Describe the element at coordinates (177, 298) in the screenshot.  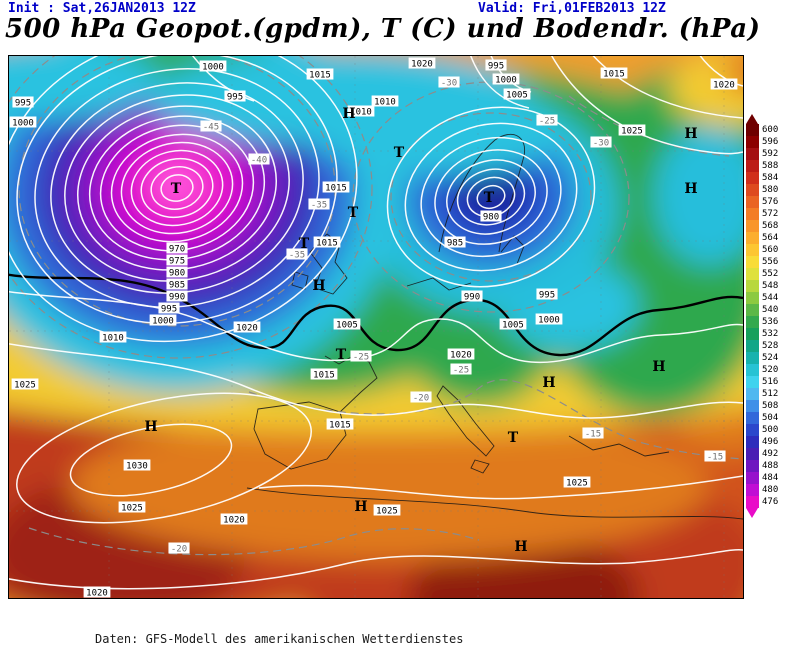
I see `pressure-label: 990` at that location.